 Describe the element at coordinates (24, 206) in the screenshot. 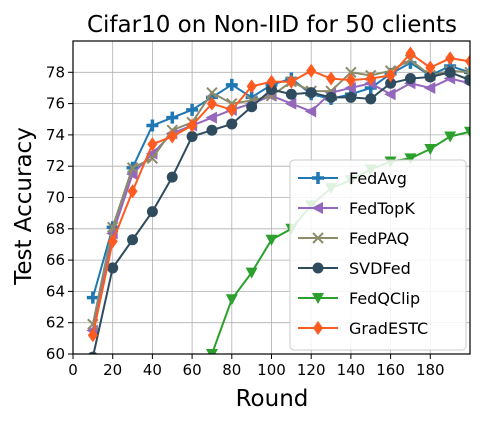

I see `y-axis-label: Test Accuracy` at that location.